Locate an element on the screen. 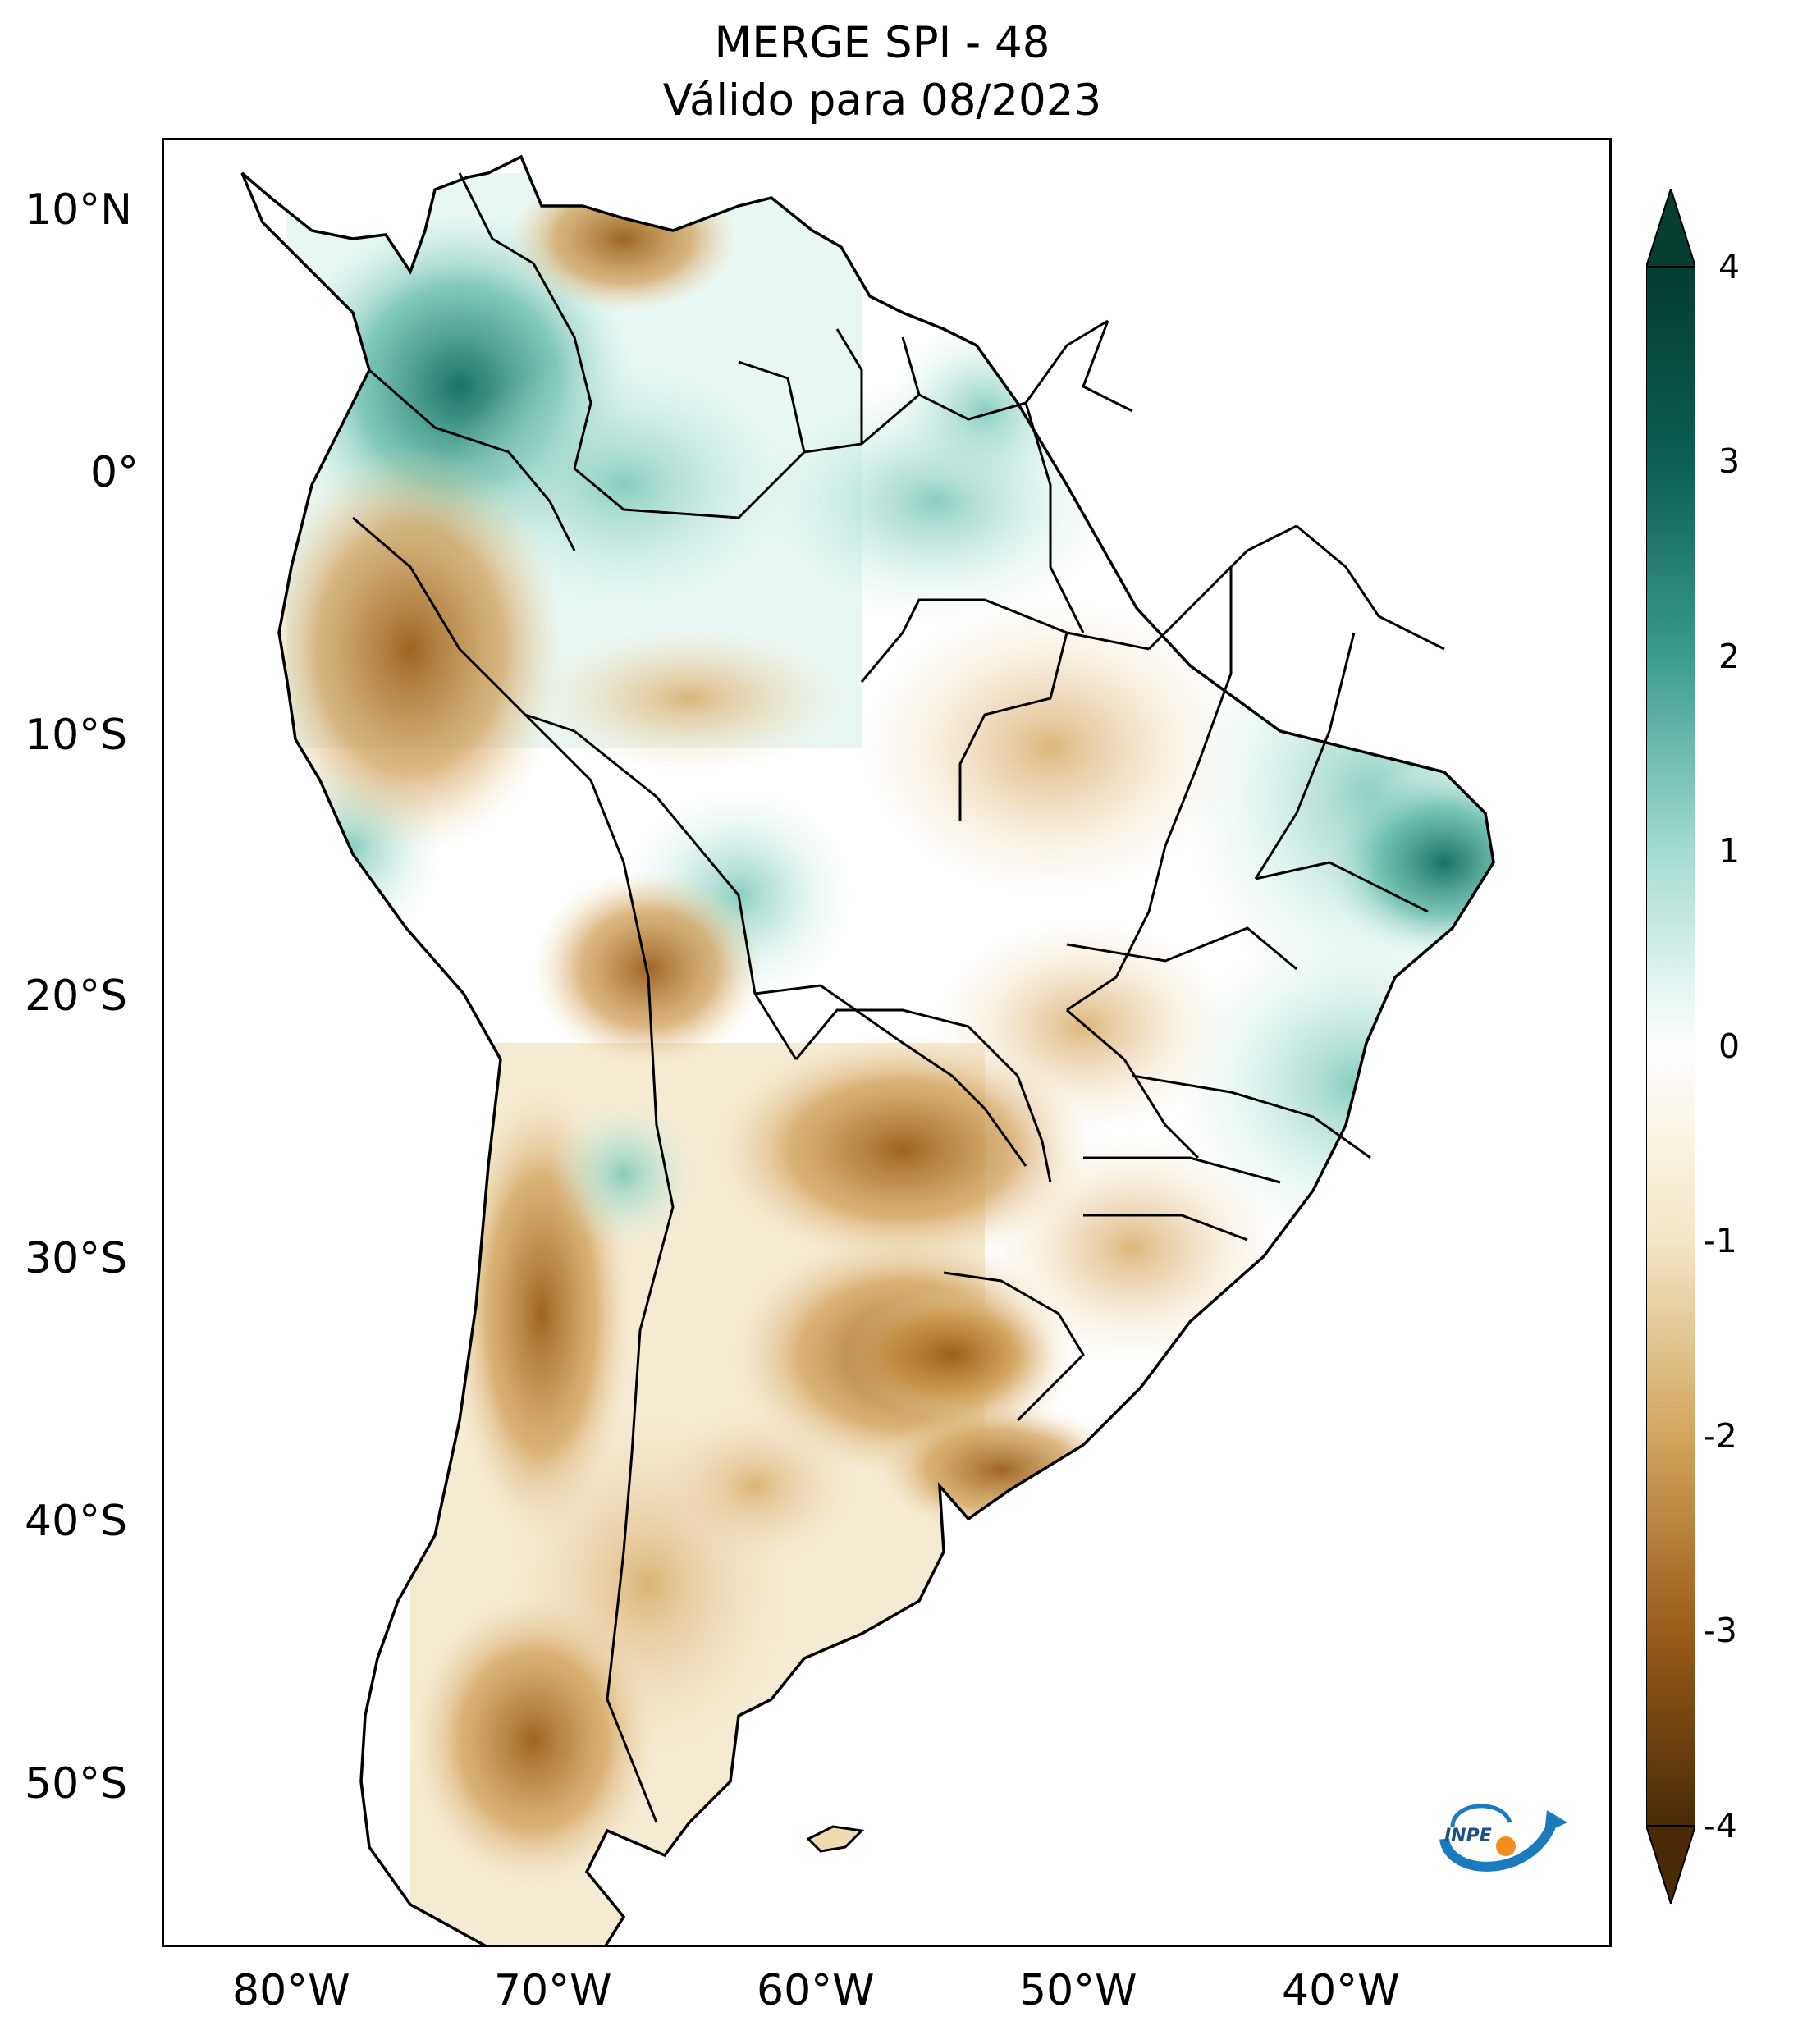 The image size is (1798, 2044). lat-label-10n: 10°N is located at coordinates (79, 210).